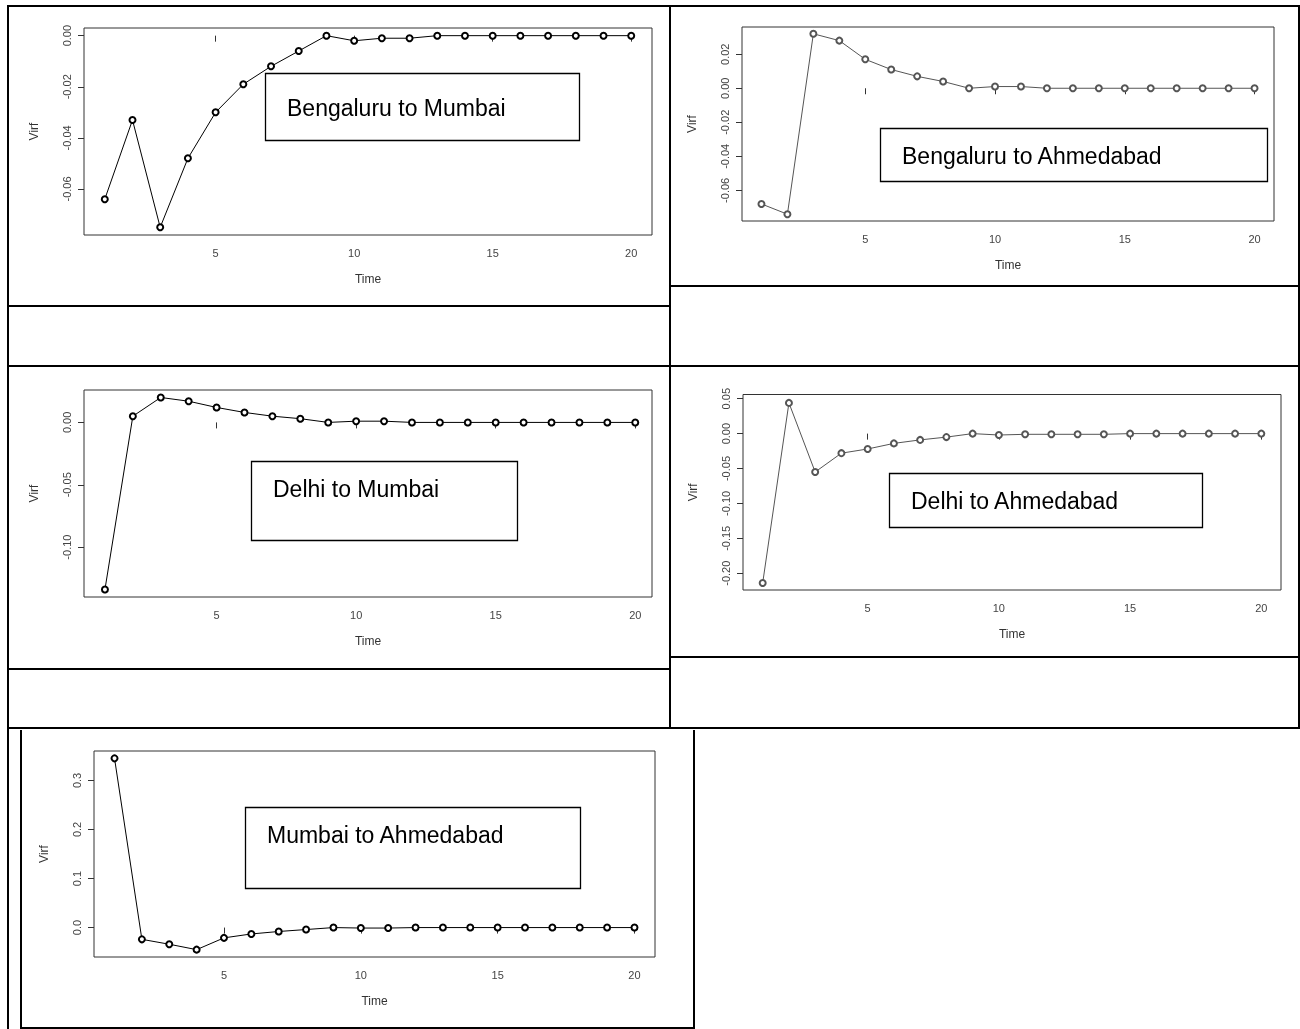 Image resolution: width=1300 pixels, height=1029 pixels. Describe the element at coordinates (76, 878) in the screenshot. I see `y-tick-label: 0.1` at that location.